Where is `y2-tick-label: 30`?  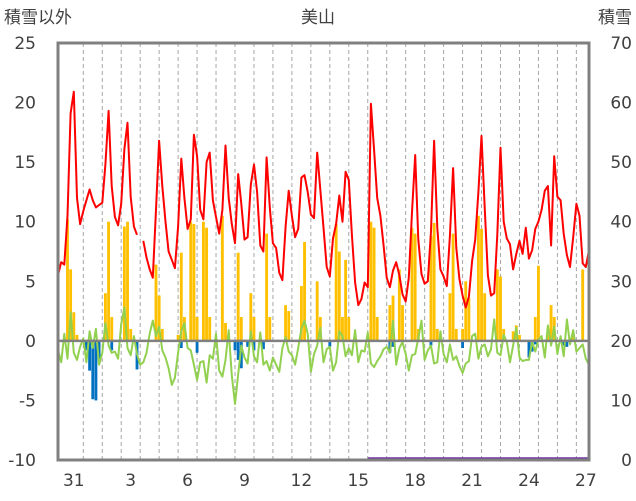
y2-tick-label: 30 is located at coordinates (621, 282).